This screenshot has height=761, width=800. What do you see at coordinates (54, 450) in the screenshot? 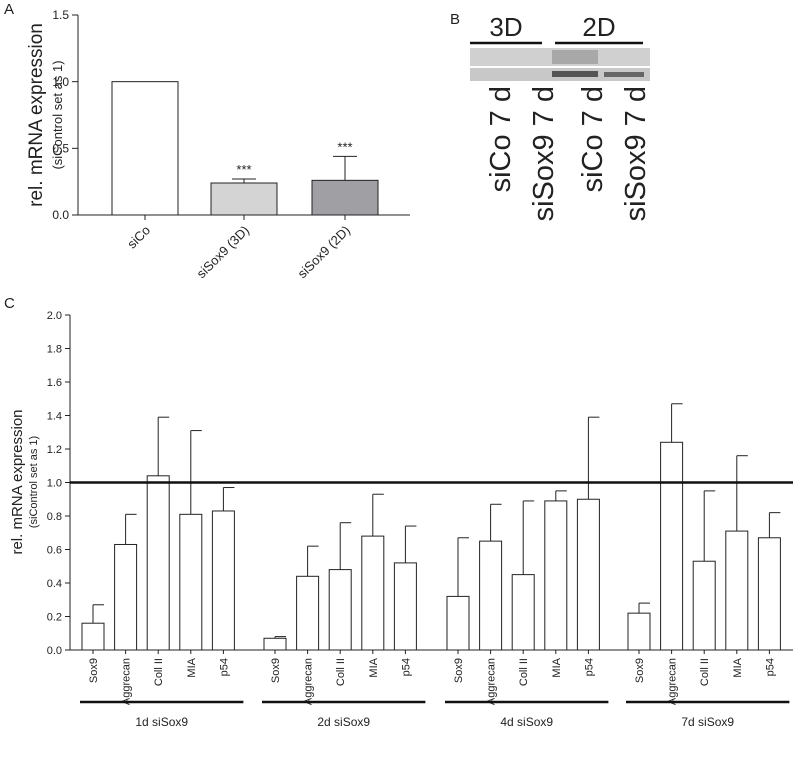
I see `y-tick-label: 1.2` at bounding box center [54, 450].